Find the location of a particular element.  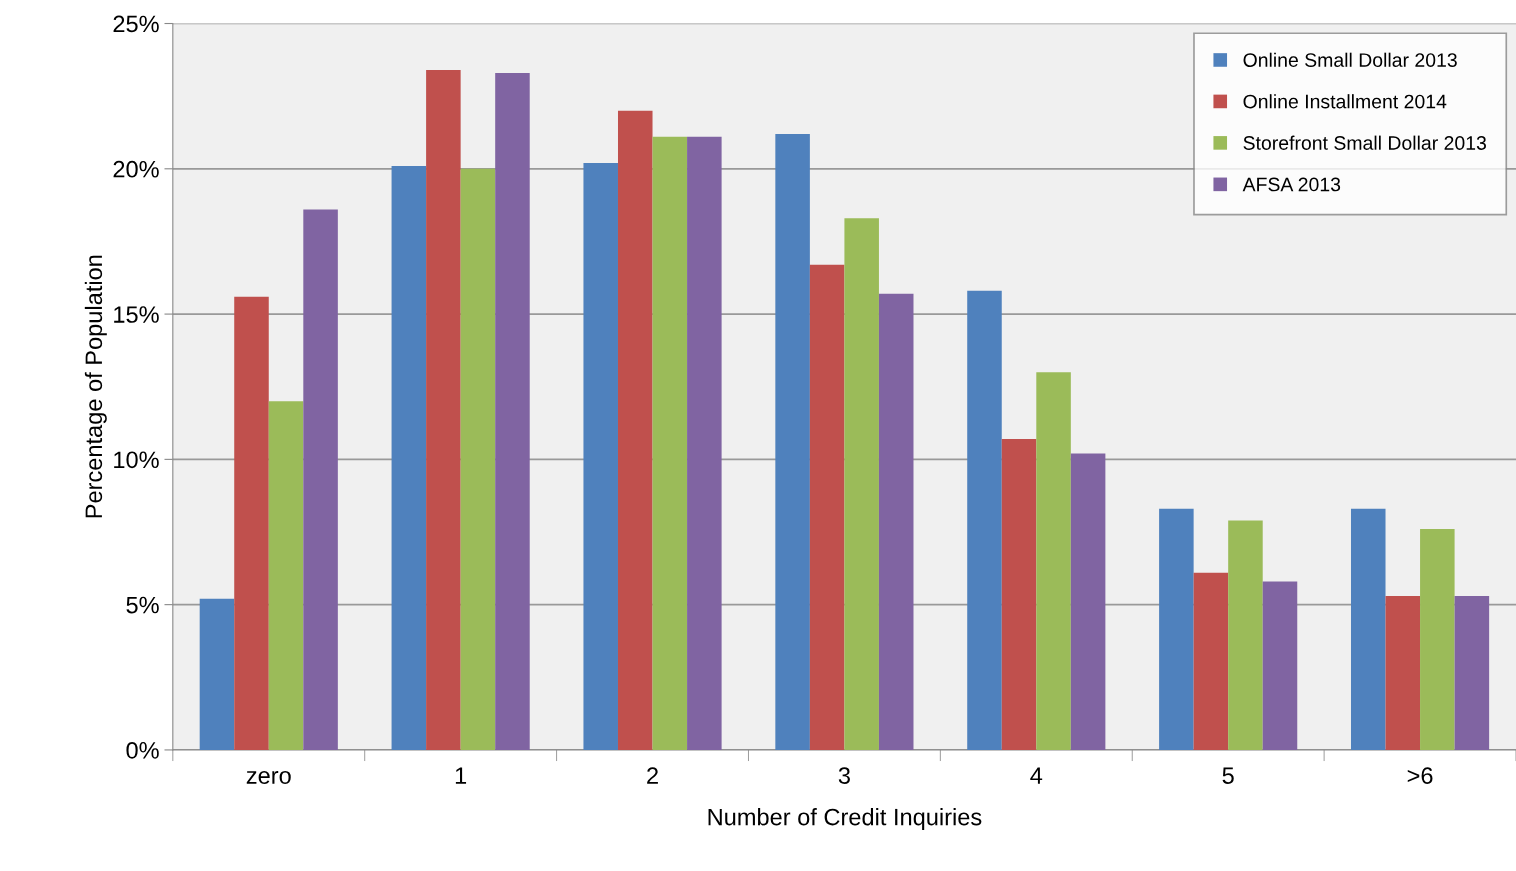

y-tick-label: 25% is located at coordinates (136, 24).